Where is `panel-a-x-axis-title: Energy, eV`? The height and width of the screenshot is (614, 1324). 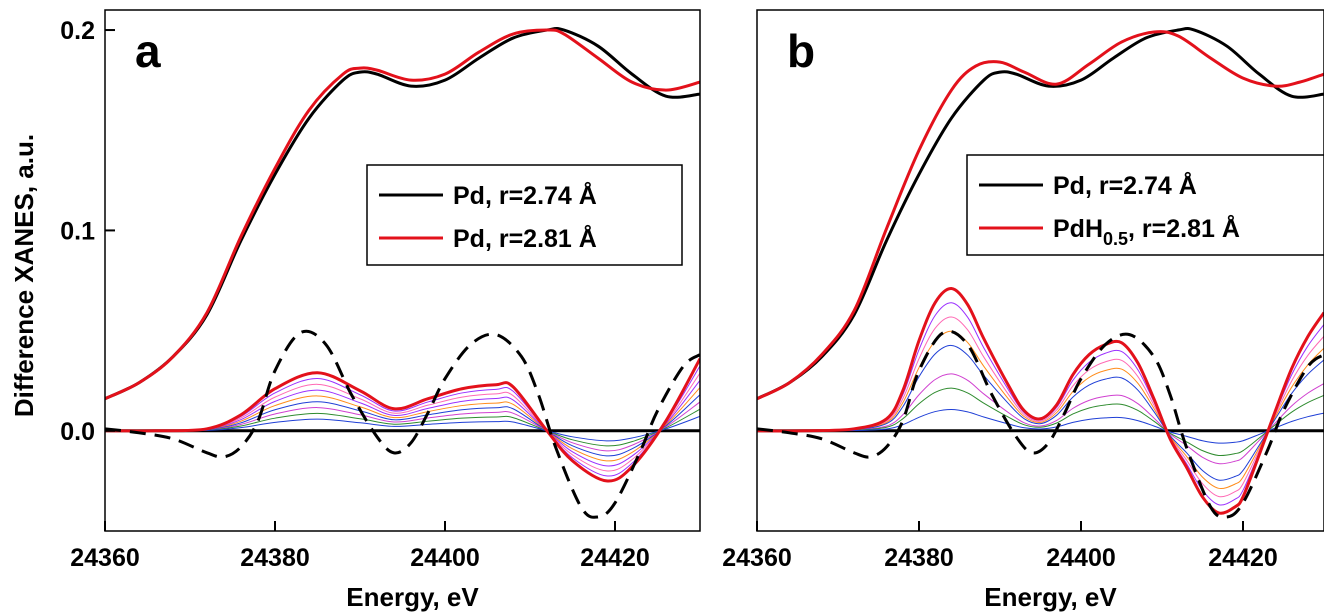
panel-a-x-axis-title: Energy, eV is located at coordinates (412, 597).